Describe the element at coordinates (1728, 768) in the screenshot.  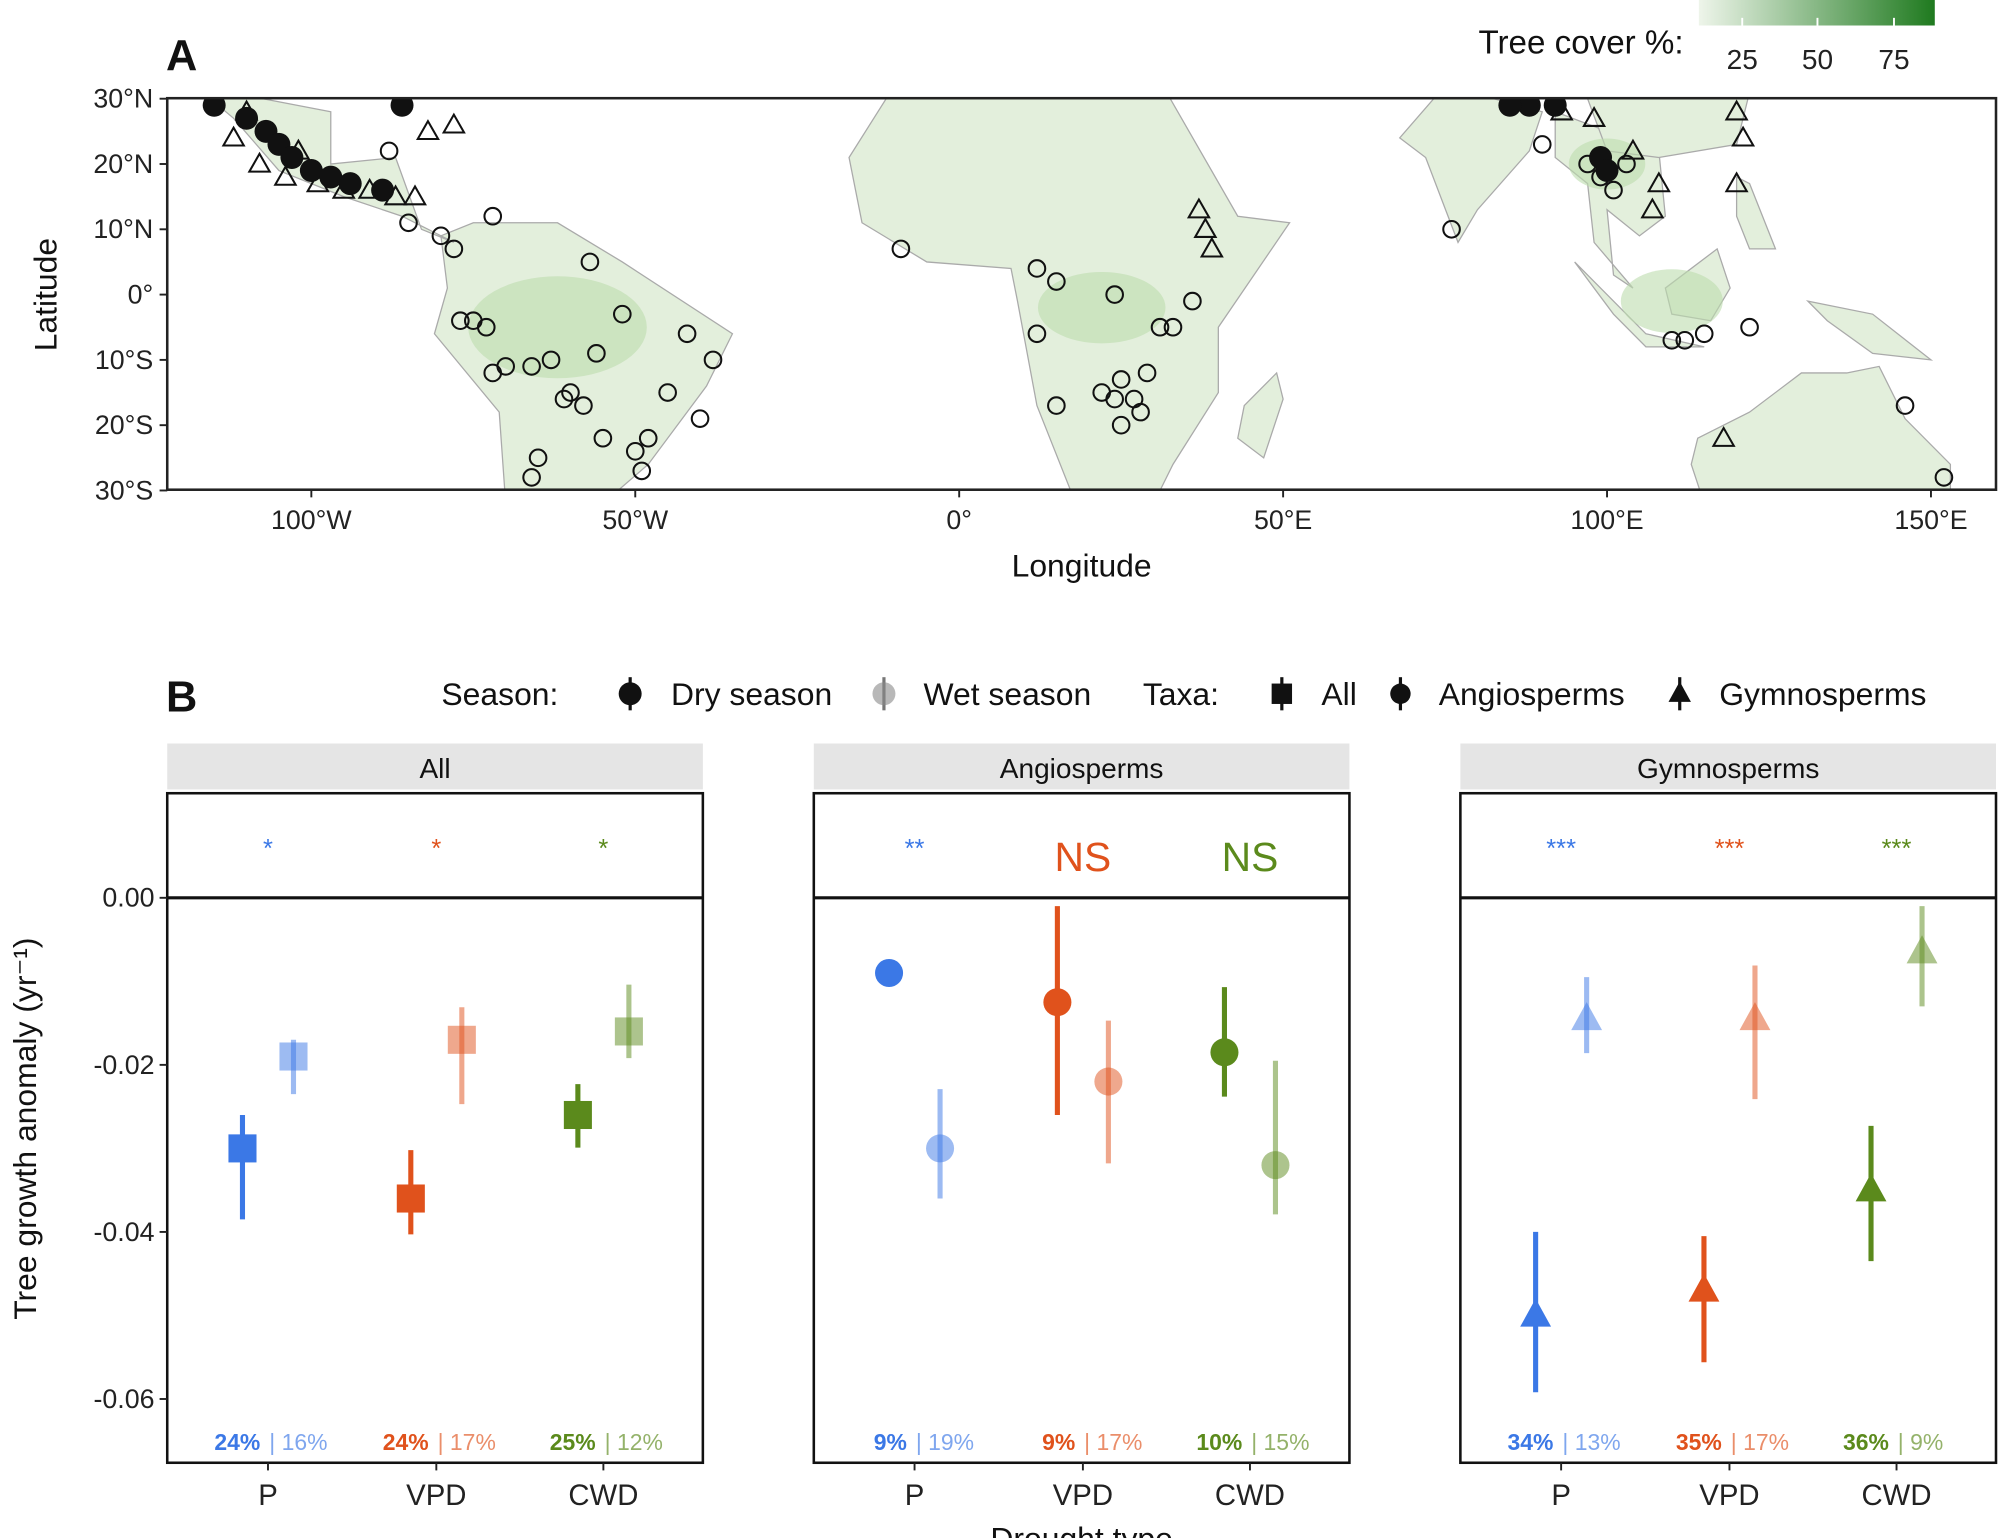
I see `facet-strip-label: Gymnosperms` at that location.